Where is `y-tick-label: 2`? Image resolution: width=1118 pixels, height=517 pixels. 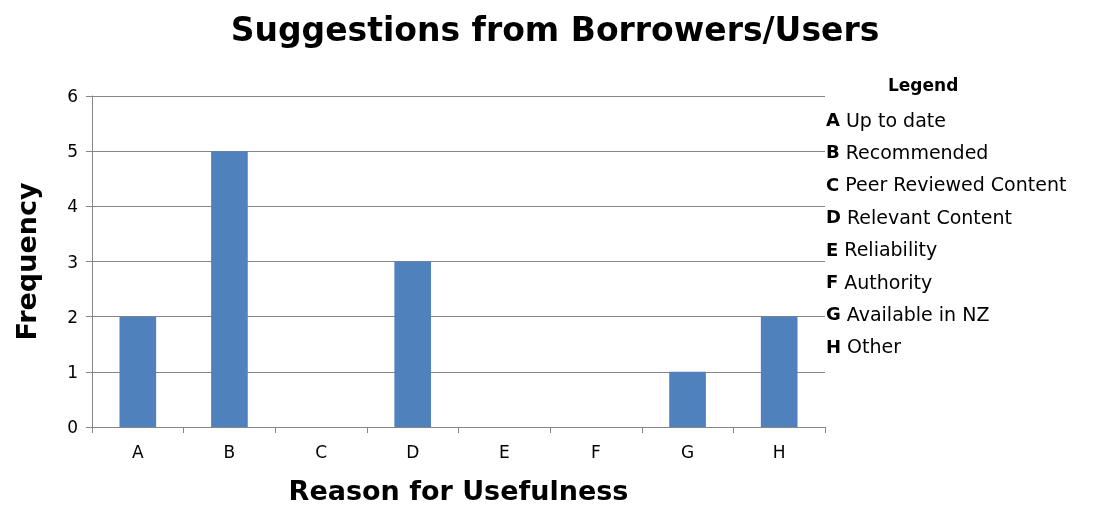 y-tick-label: 2 is located at coordinates (72, 316).